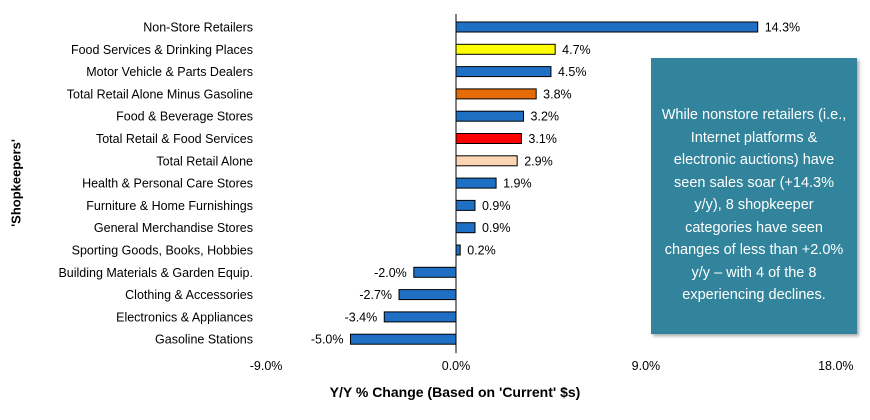  What do you see at coordinates (456, 366) in the screenshot?
I see `x-tick-label: 0.0%` at bounding box center [456, 366].